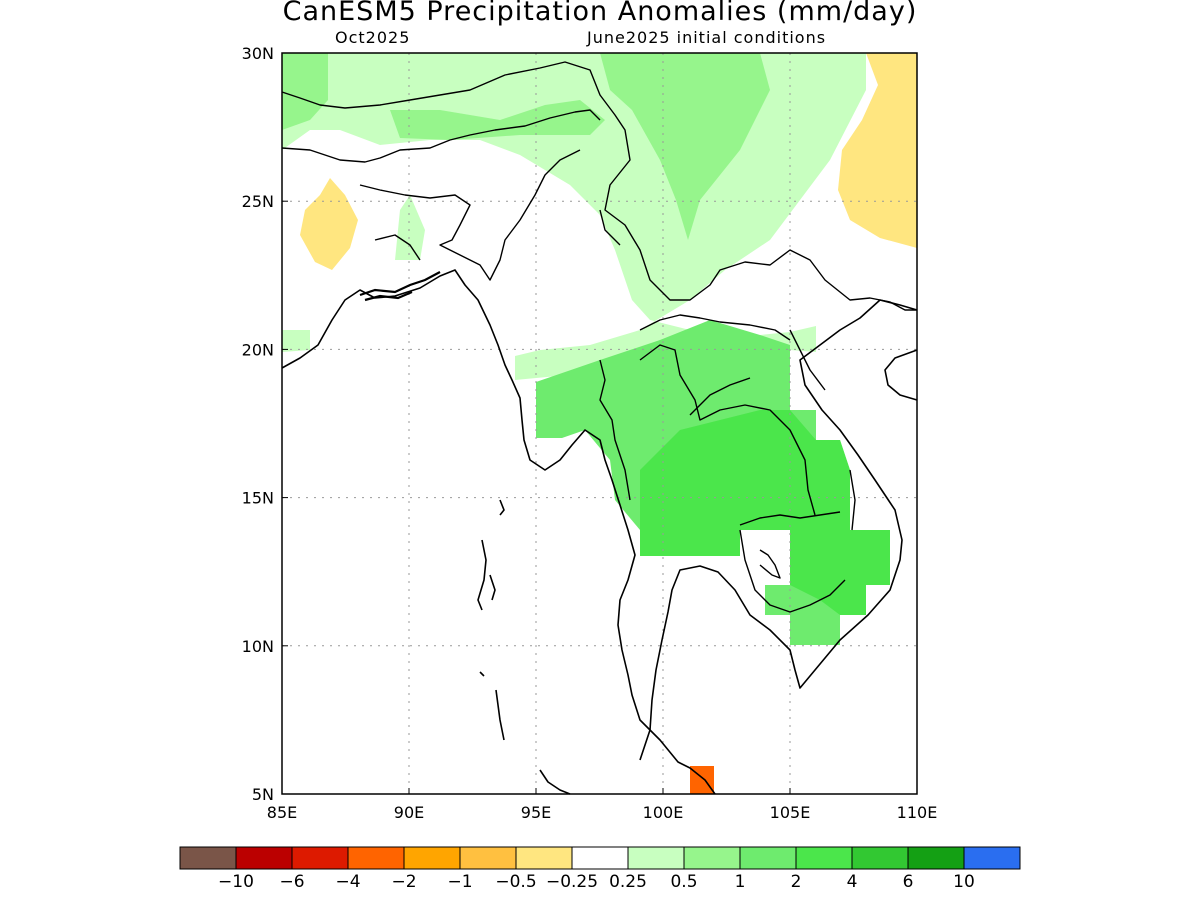  Describe the element at coordinates (373, 37) in the screenshot. I see `forecast-month: Oct2025` at that location.